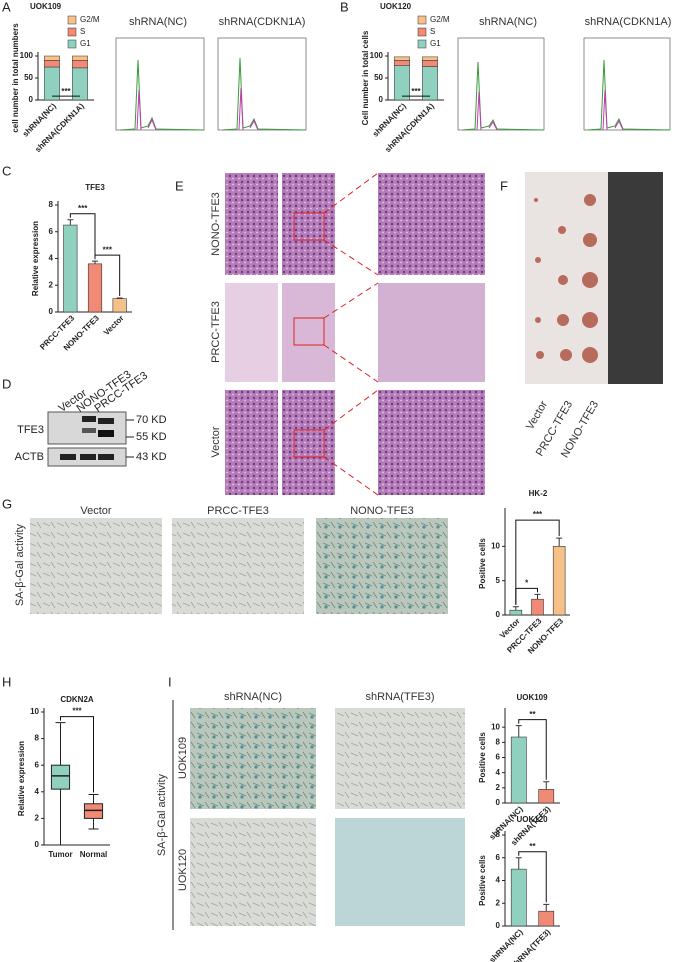 This screenshot has height=962, width=685. What do you see at coordinates (253, 697) in the screenshot?
I see `column-label: shRNA(NC)` at bounding box center [253, 697].